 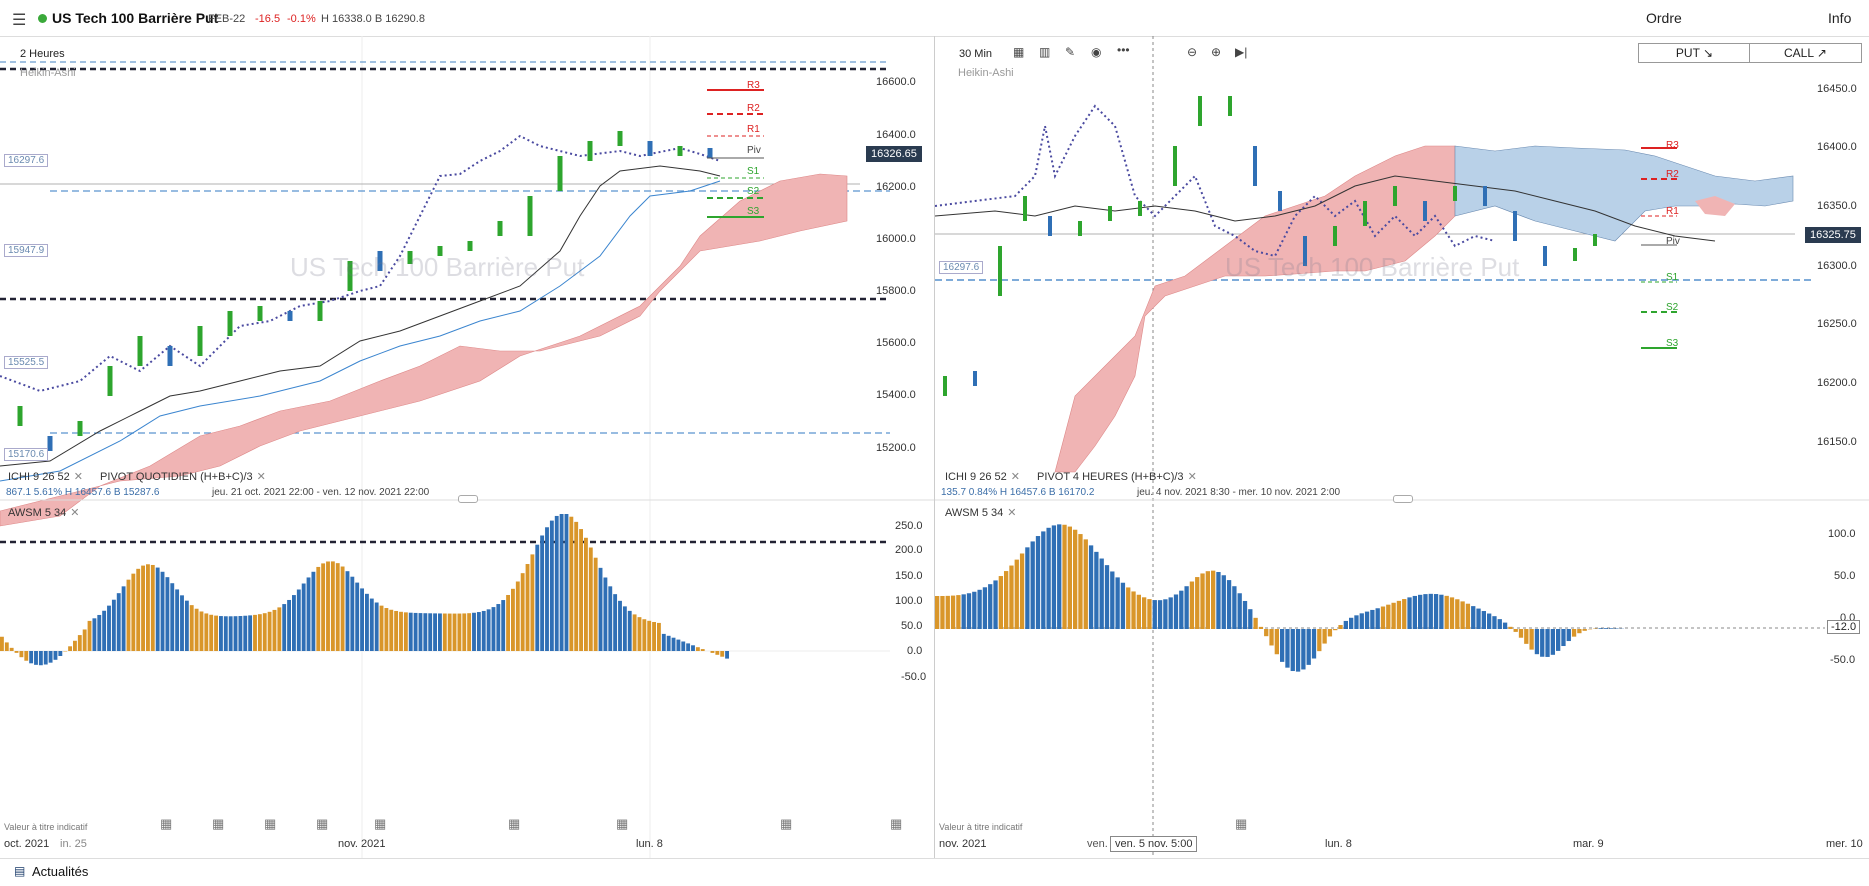 I want to click on scroll-end-icon: ▶|, so click(x=1242, y=52).